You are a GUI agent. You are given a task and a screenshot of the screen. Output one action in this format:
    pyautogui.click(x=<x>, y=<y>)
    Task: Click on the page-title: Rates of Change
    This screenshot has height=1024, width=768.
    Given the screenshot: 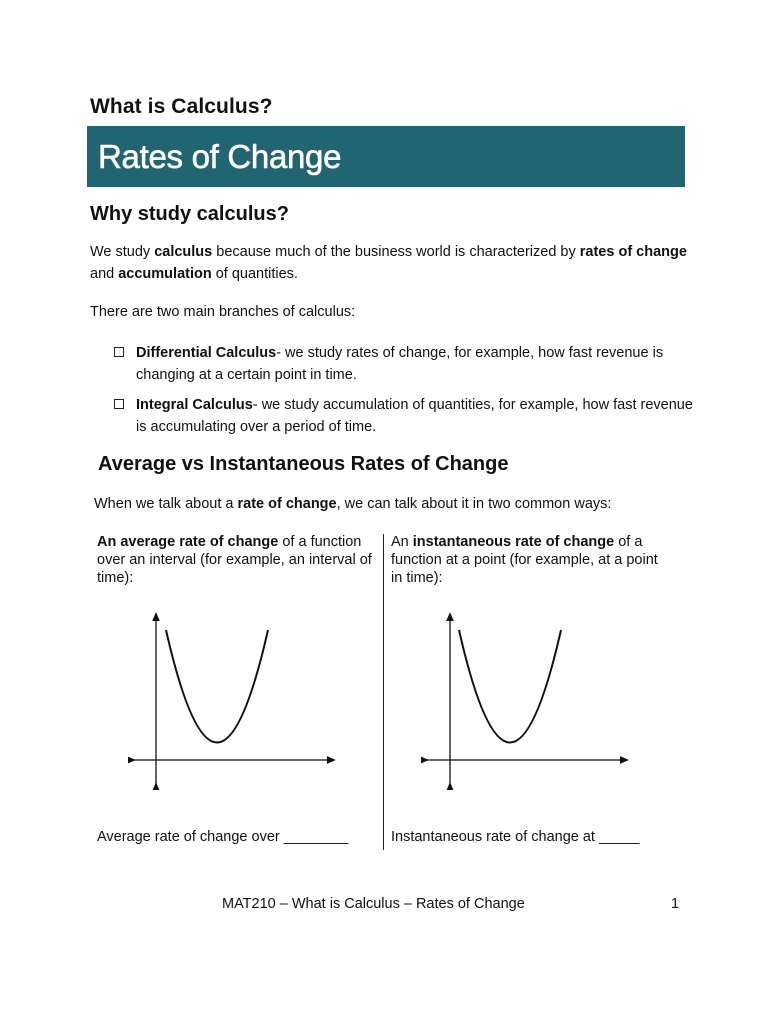 What is the action you would take?
    pyautogui.click(x=220, y=157)
    